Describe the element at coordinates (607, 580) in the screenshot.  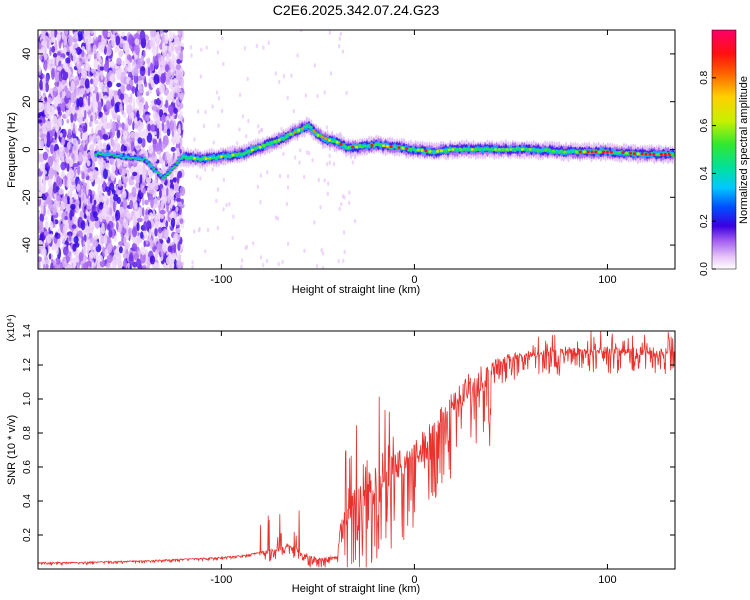
I see `x-tick-label: 100` at that location.